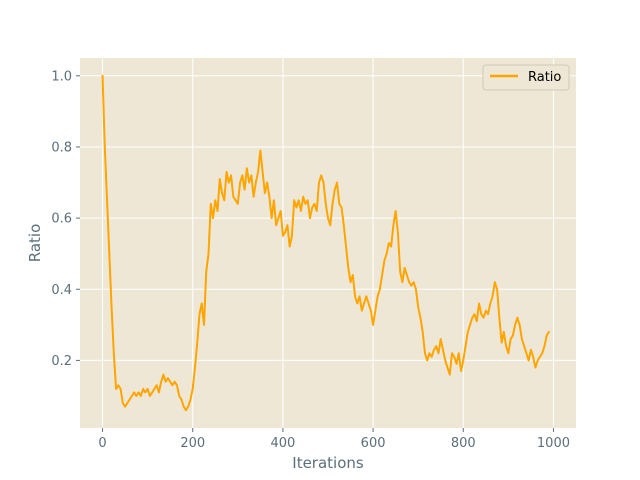 The image size is (640, 480). Describe the element at coordinates (61, 290) in the screenshot. I see `y-tick-label: 0.4` at that location.